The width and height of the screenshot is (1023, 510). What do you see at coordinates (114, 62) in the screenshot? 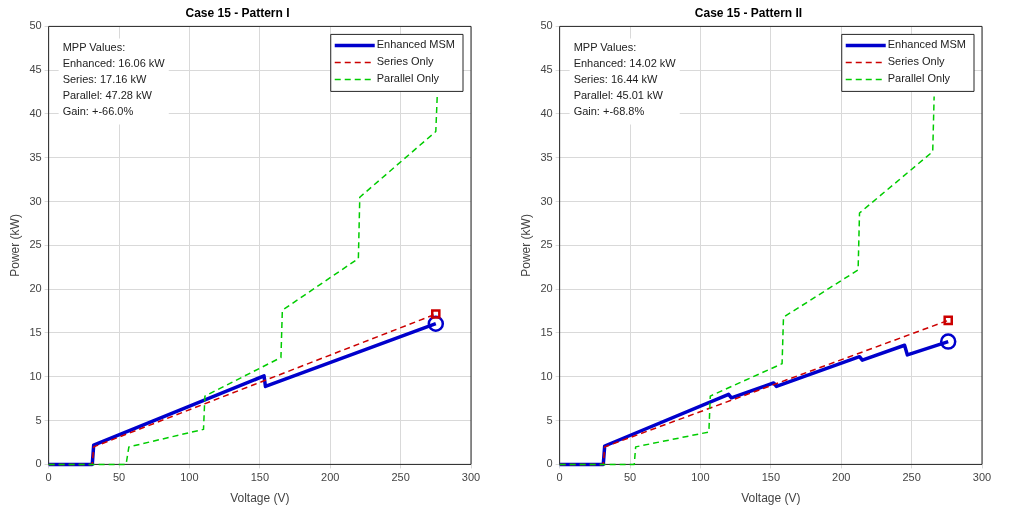
I see `annotation: Enhanced: 16.06 kW` at bounding box center [114, 62].